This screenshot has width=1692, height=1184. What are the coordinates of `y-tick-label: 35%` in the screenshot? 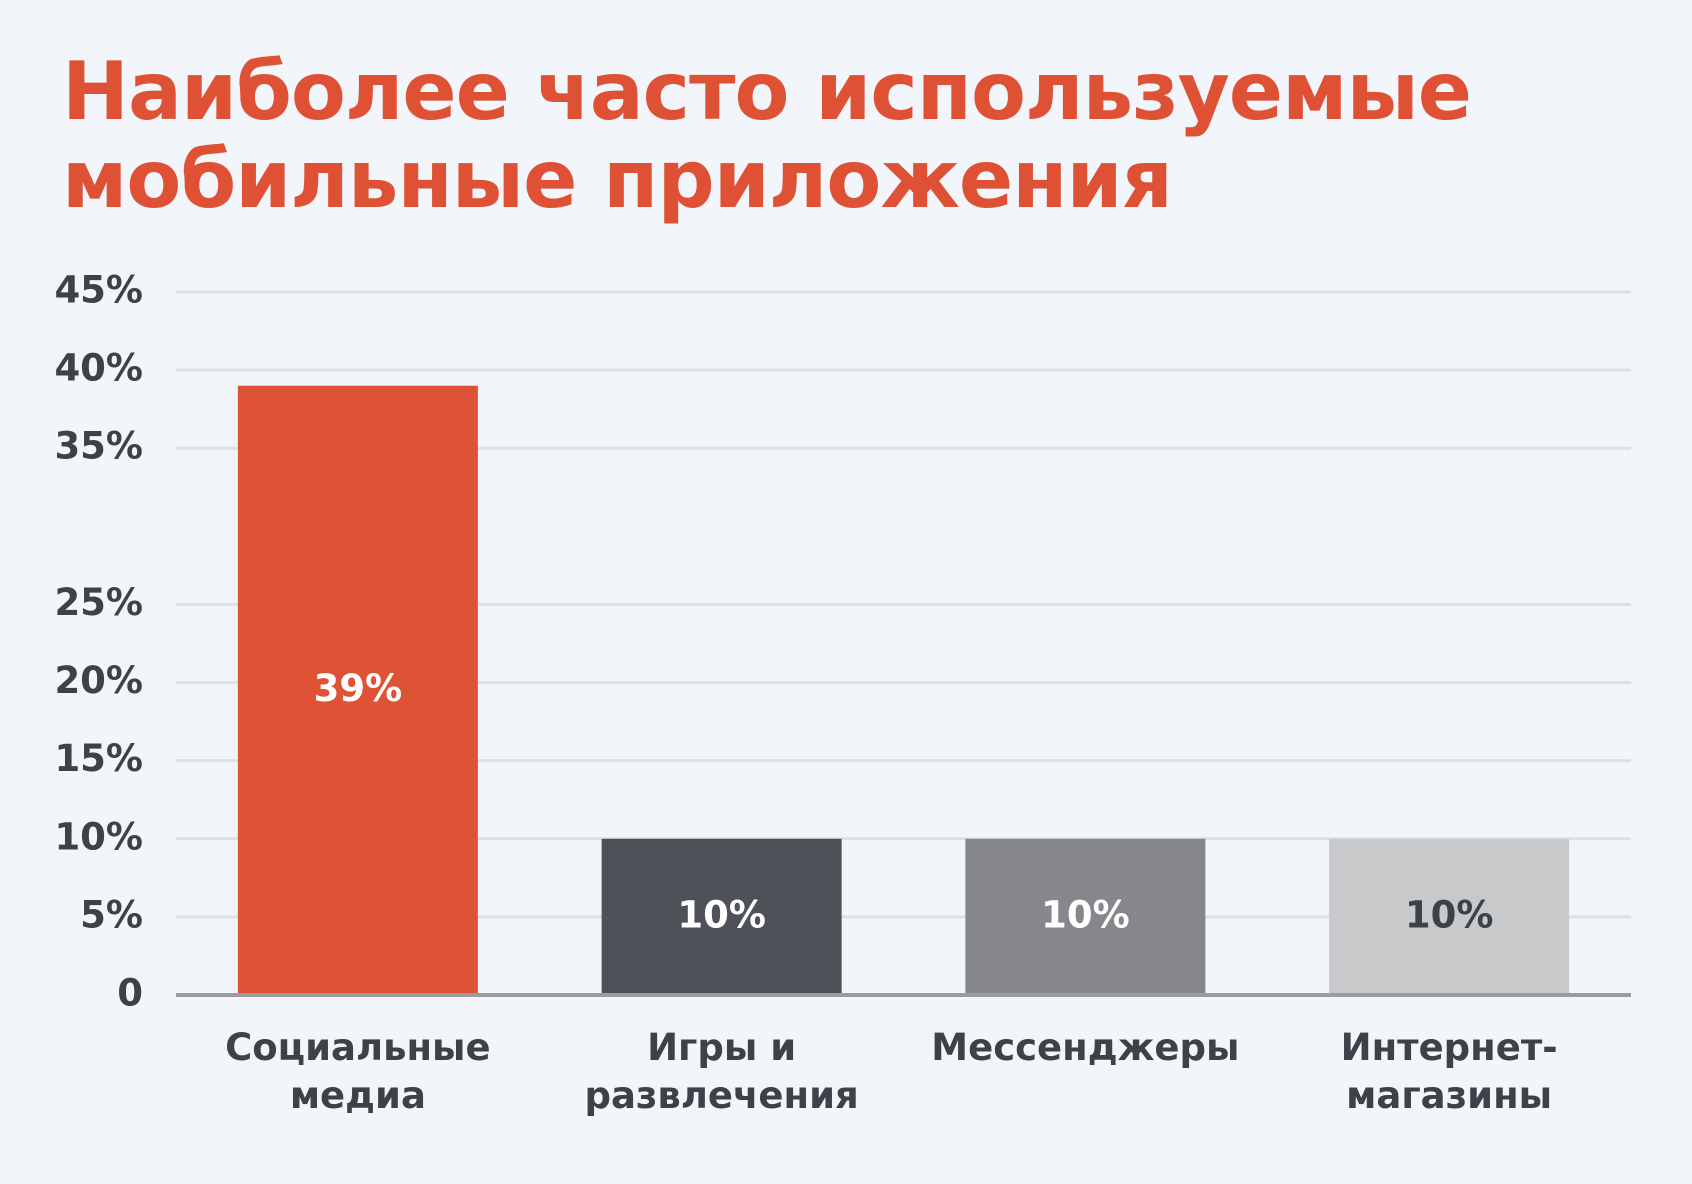 It's located at (98, 446).